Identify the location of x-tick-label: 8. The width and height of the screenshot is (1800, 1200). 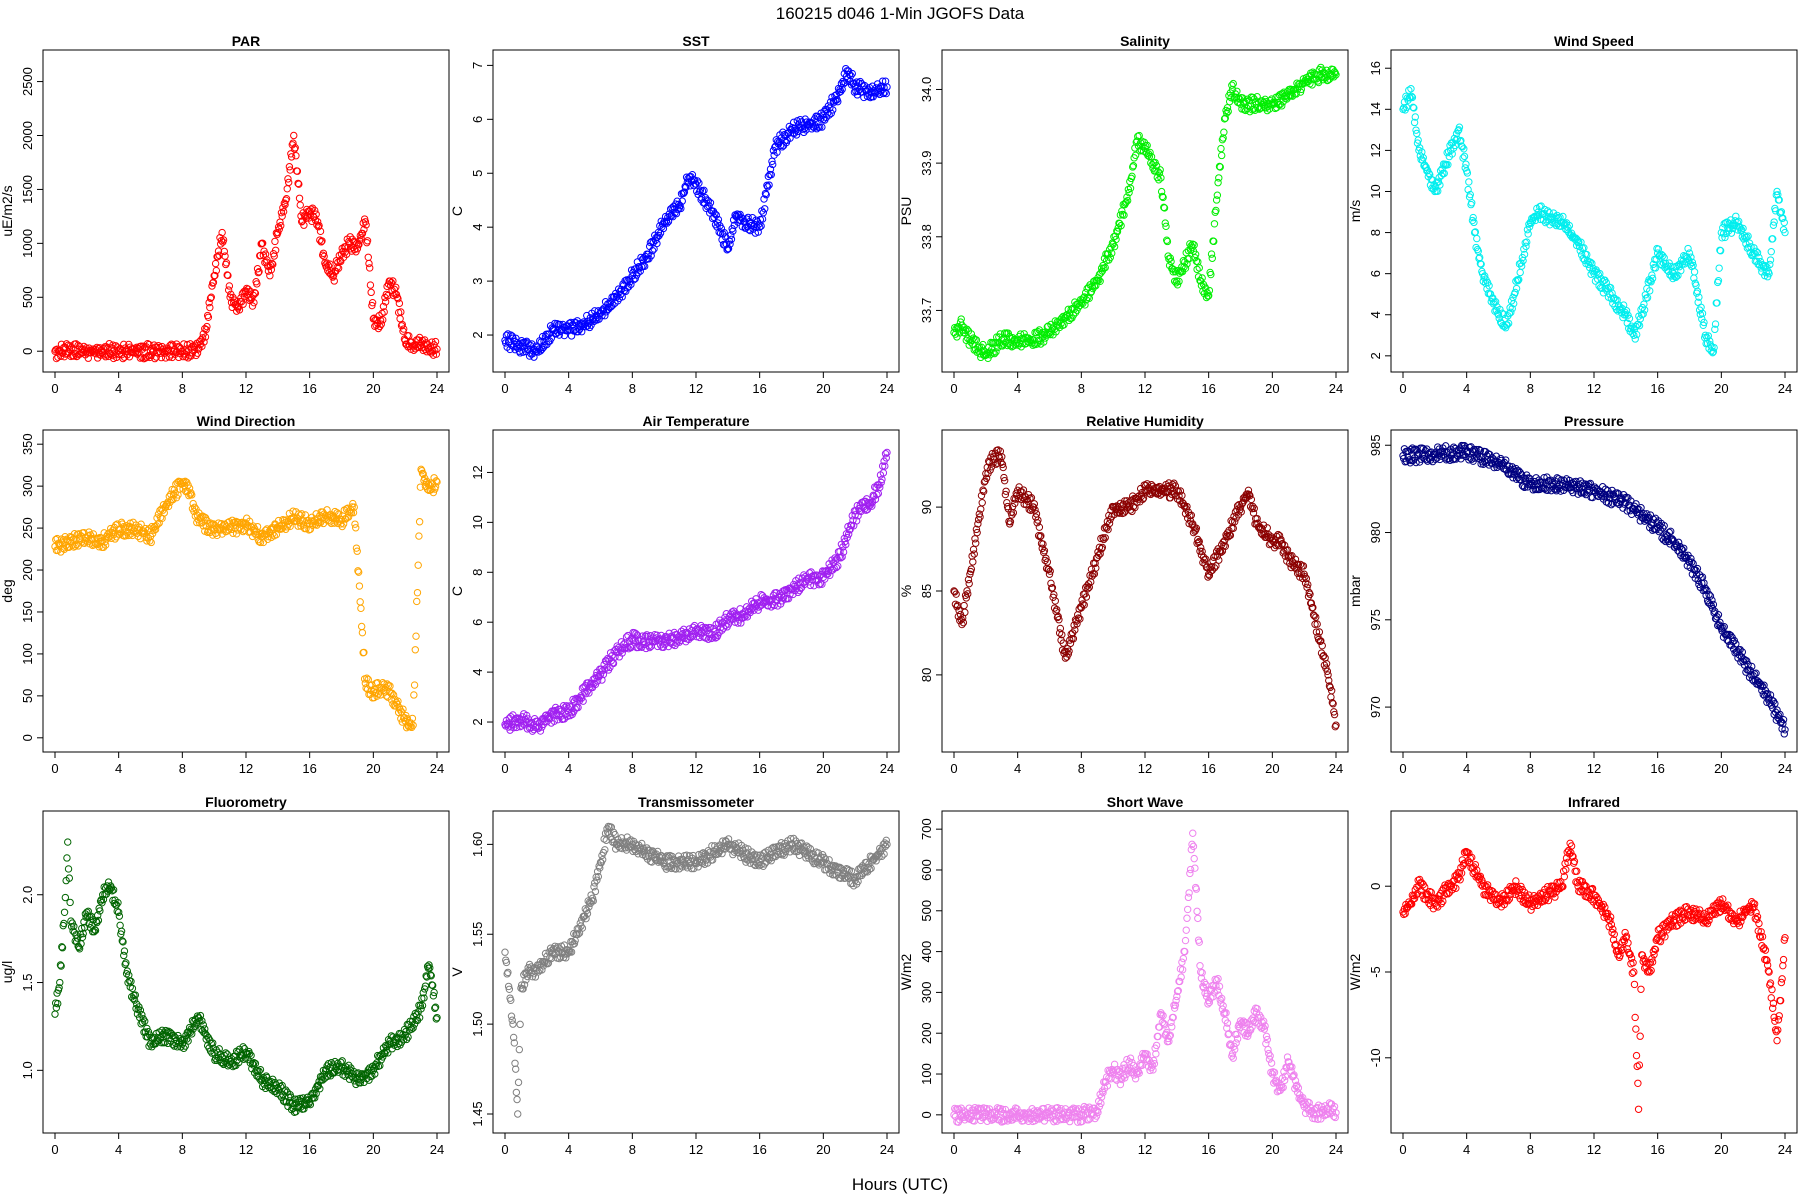
(1530, 768).